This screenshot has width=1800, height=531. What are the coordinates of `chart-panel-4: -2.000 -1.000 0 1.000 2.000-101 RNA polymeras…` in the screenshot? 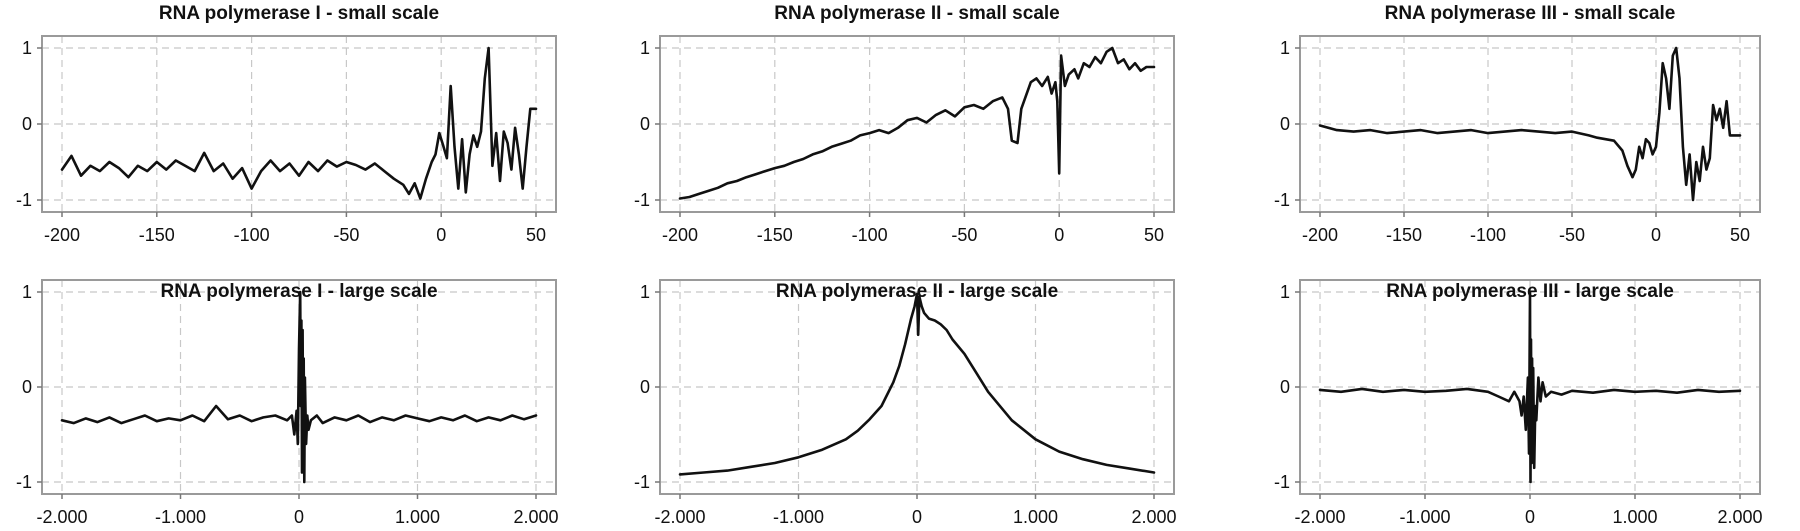 It's located at (287, 403).